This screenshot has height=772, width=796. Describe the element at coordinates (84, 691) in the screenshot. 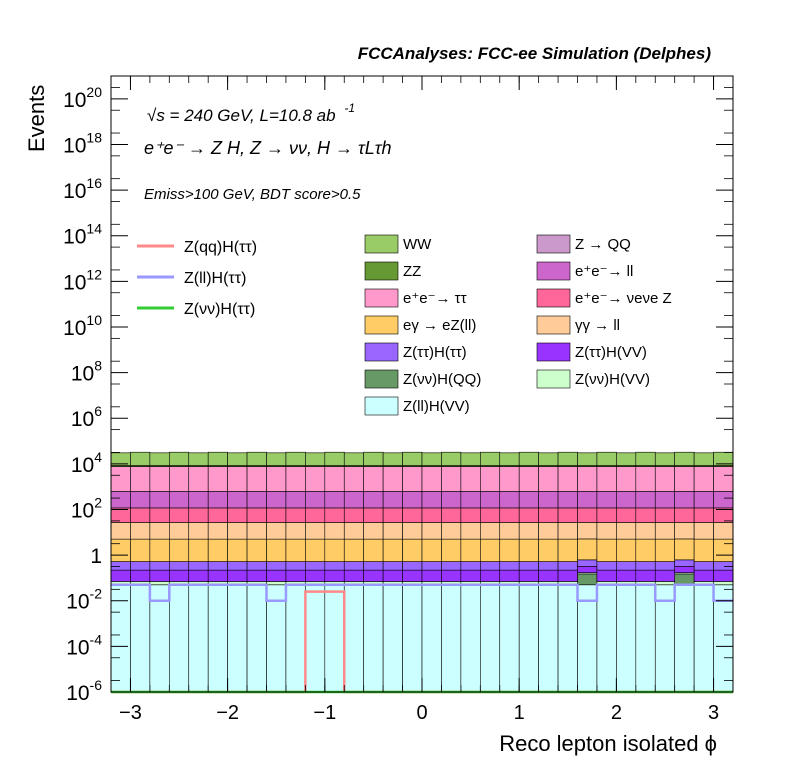

I see `y-tick-label-0: 10⁻⁶` at that location.